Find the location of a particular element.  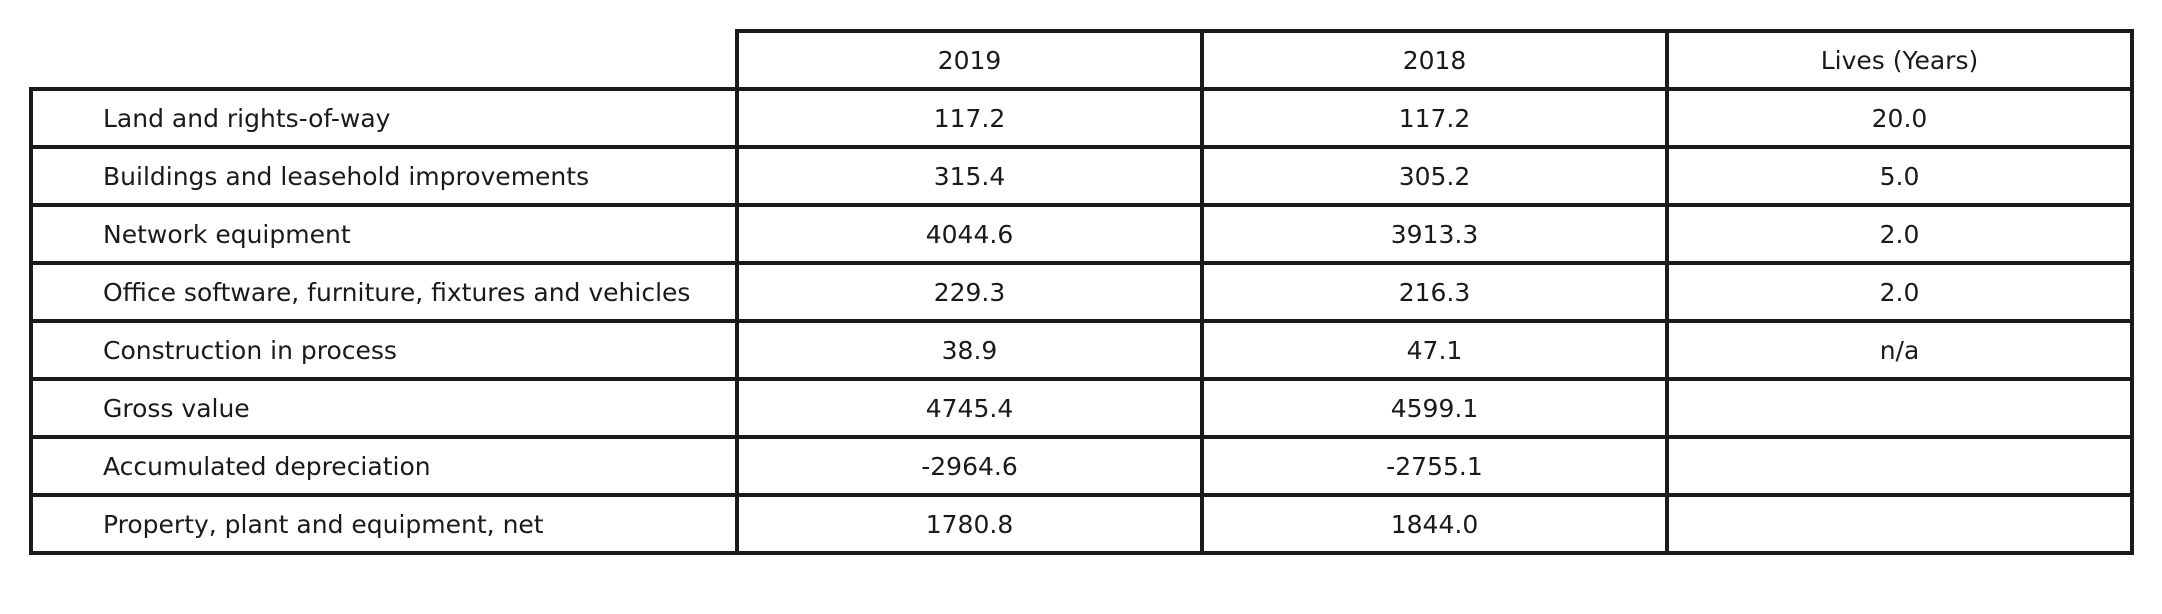

row-label: Construction in process is located at coordinates (384, 350).